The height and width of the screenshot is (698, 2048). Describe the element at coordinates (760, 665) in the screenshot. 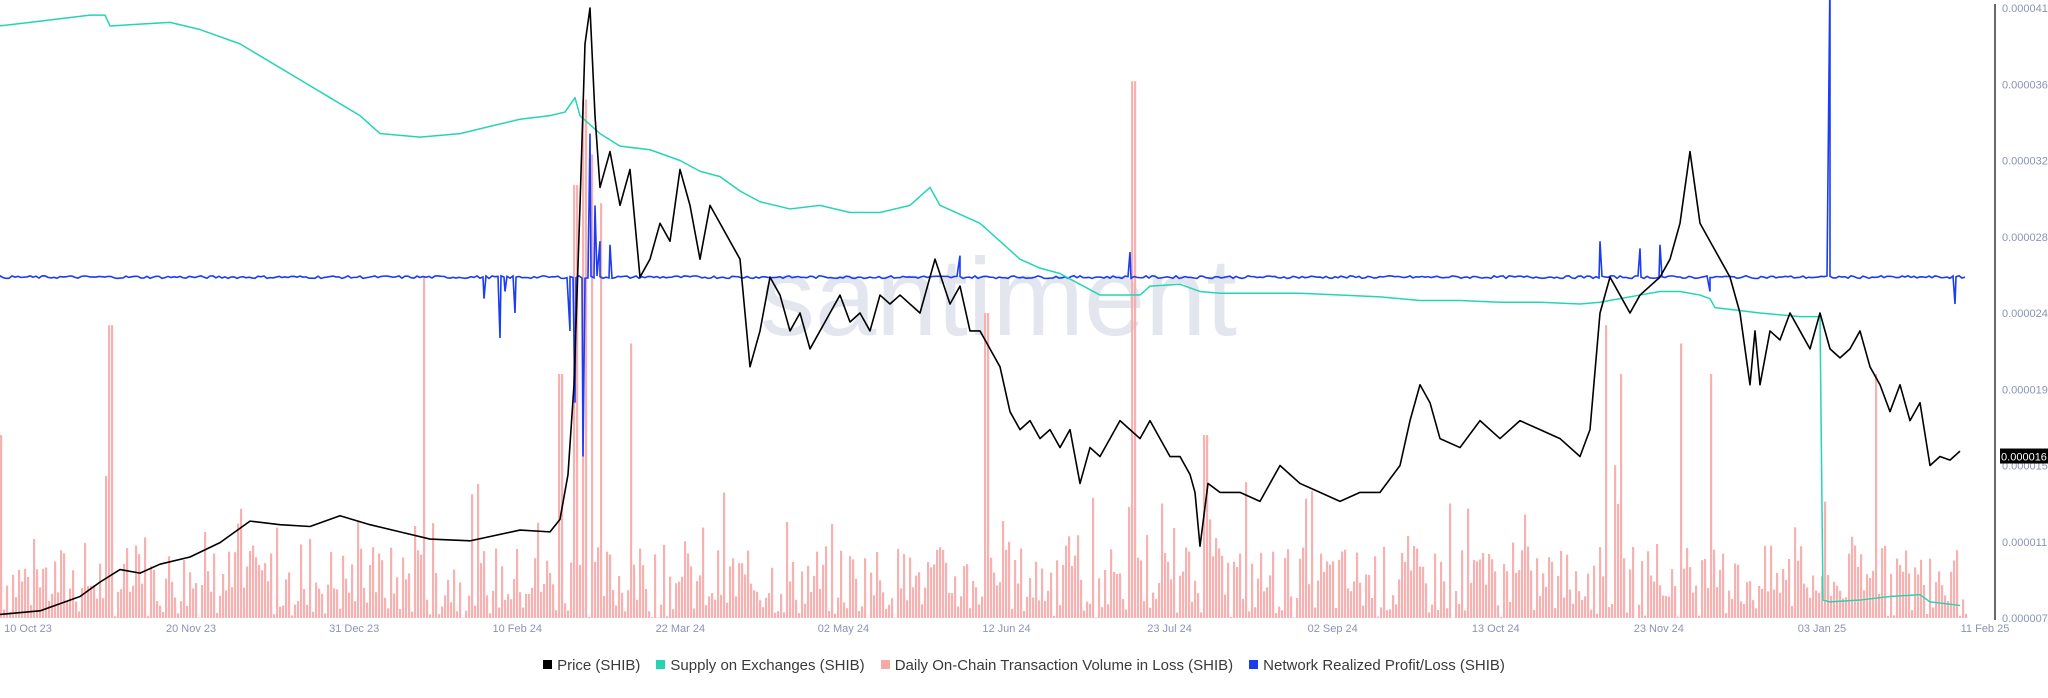

I see `legend-item: Supply on Exchanges (SHIB)` at that location.